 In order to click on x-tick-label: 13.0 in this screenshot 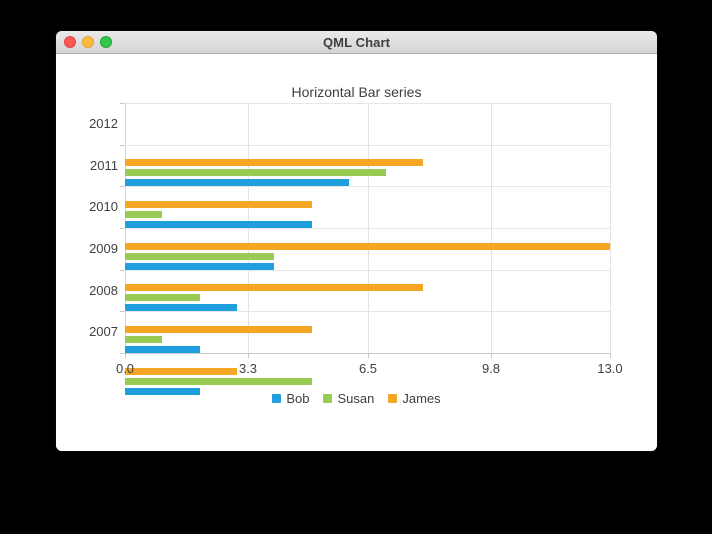, I will do `click(610, 368)`.